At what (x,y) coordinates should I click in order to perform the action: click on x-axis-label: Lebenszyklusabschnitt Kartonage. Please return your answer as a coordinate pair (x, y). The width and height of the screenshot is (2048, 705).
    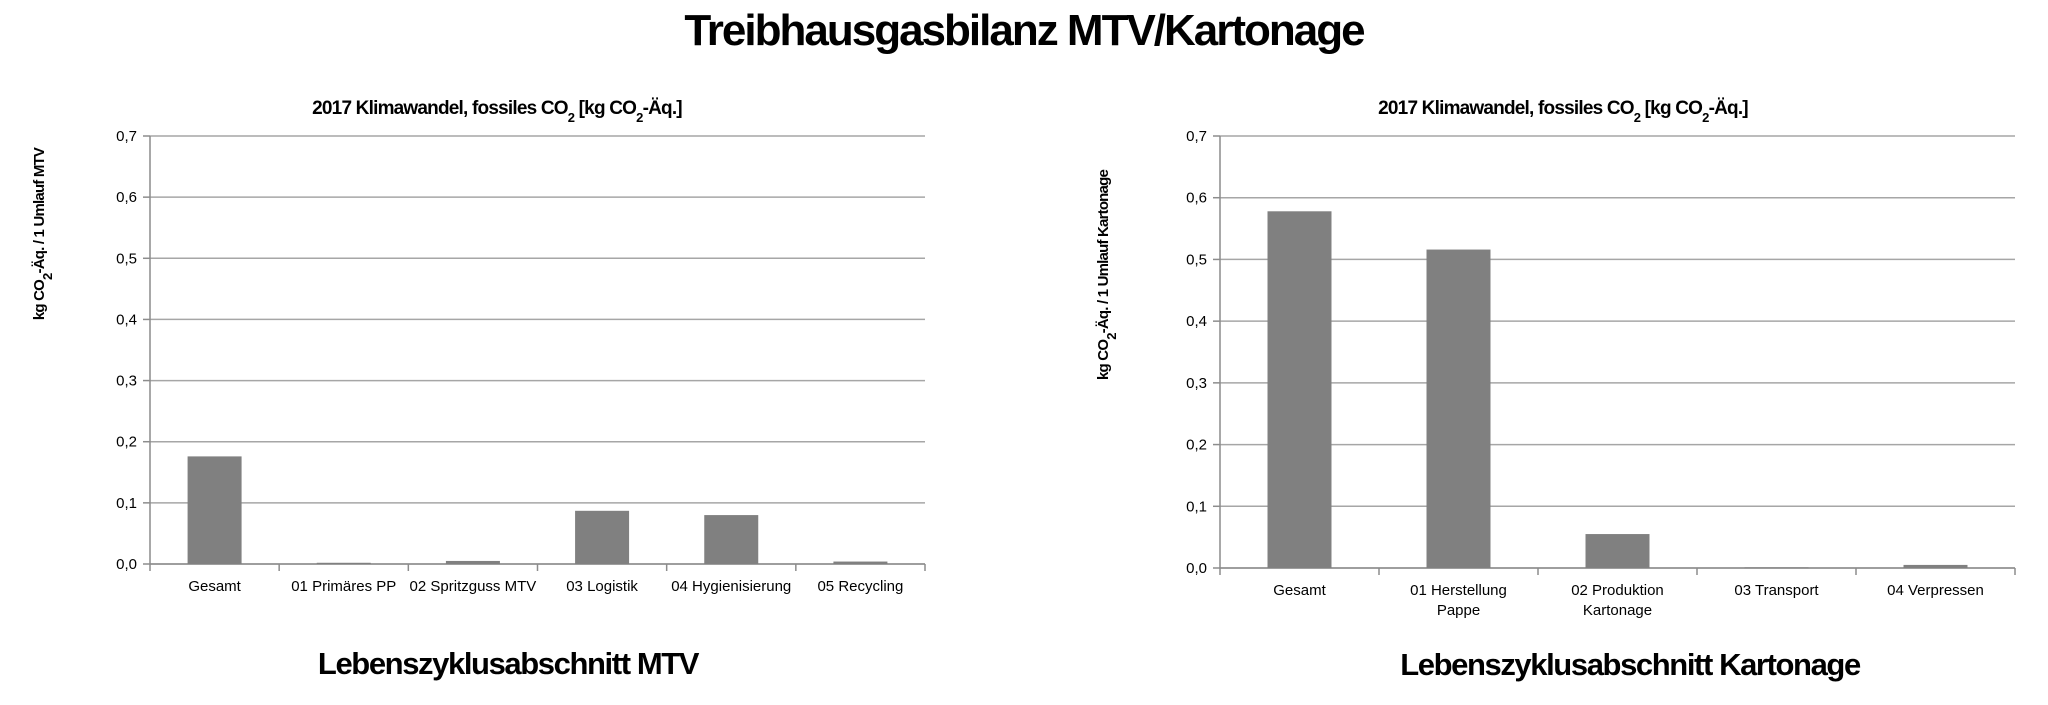
    Looking at the image, I should click on (1630, 664).